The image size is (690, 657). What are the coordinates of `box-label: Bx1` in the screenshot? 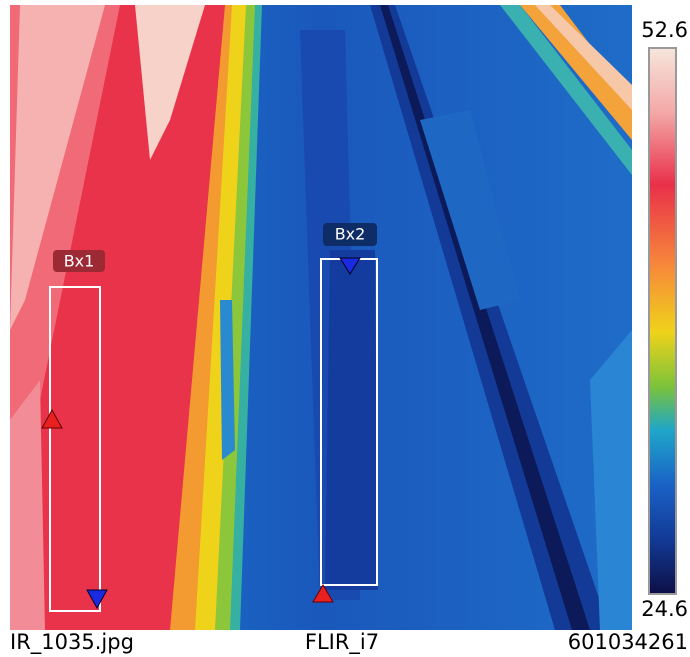 It's located at (79, 261).